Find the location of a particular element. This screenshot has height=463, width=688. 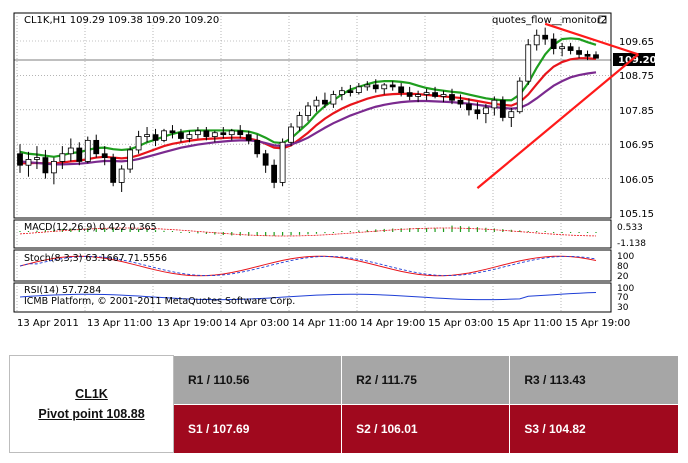

price-label-3: 107.85 is located at coordinates (636, 111).